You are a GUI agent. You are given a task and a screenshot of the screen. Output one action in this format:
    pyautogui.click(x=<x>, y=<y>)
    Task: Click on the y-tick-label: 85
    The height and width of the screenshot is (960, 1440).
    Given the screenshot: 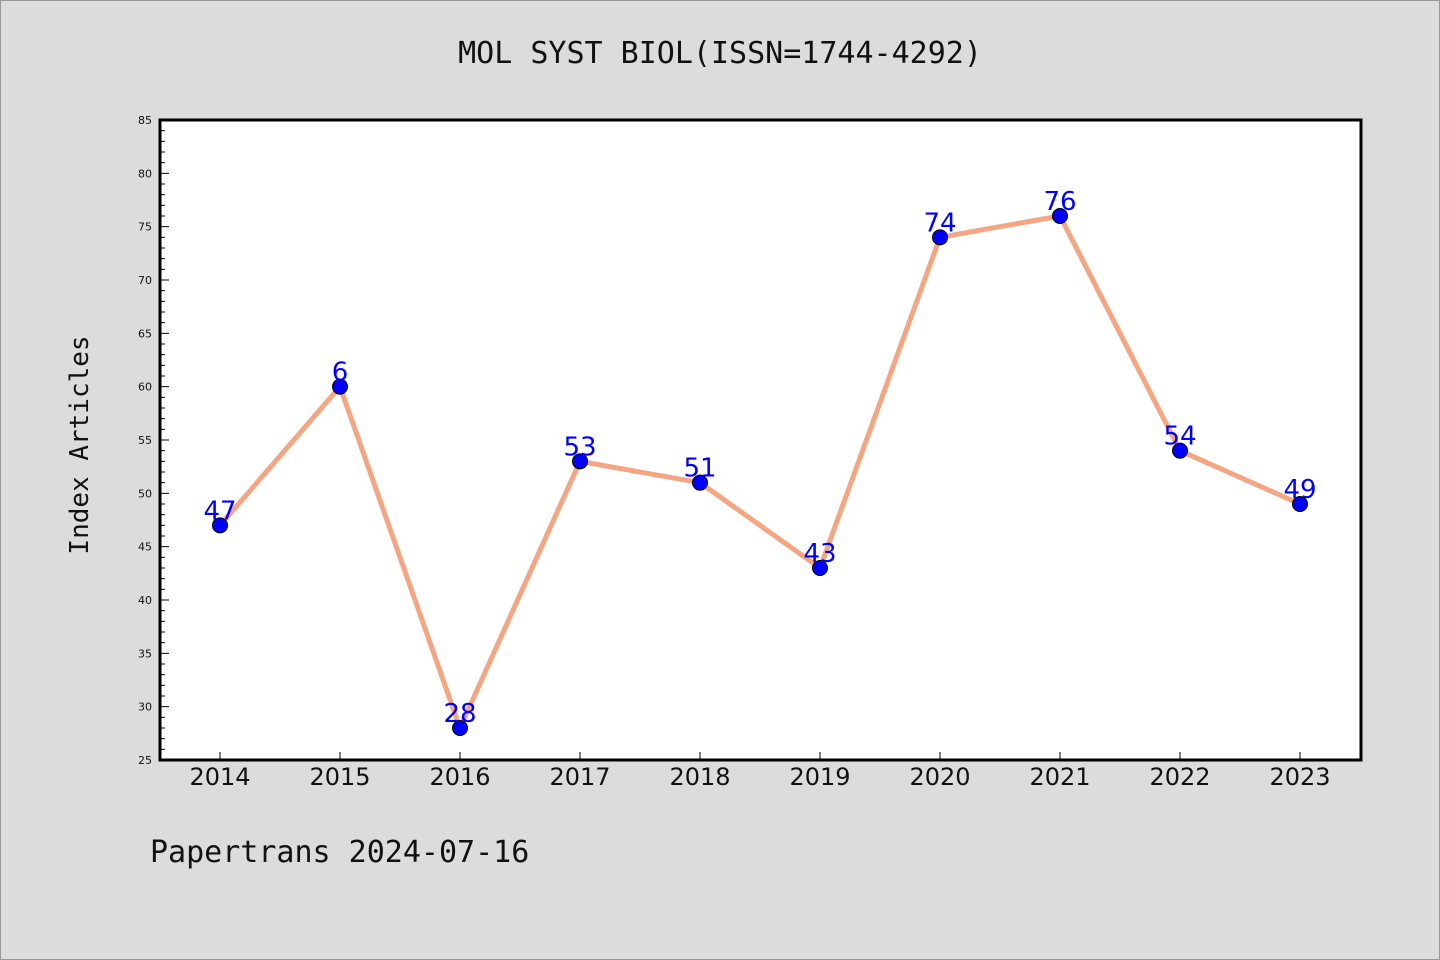 What is the action you would take?
    pyautogui.click(x=145, y=120)
    